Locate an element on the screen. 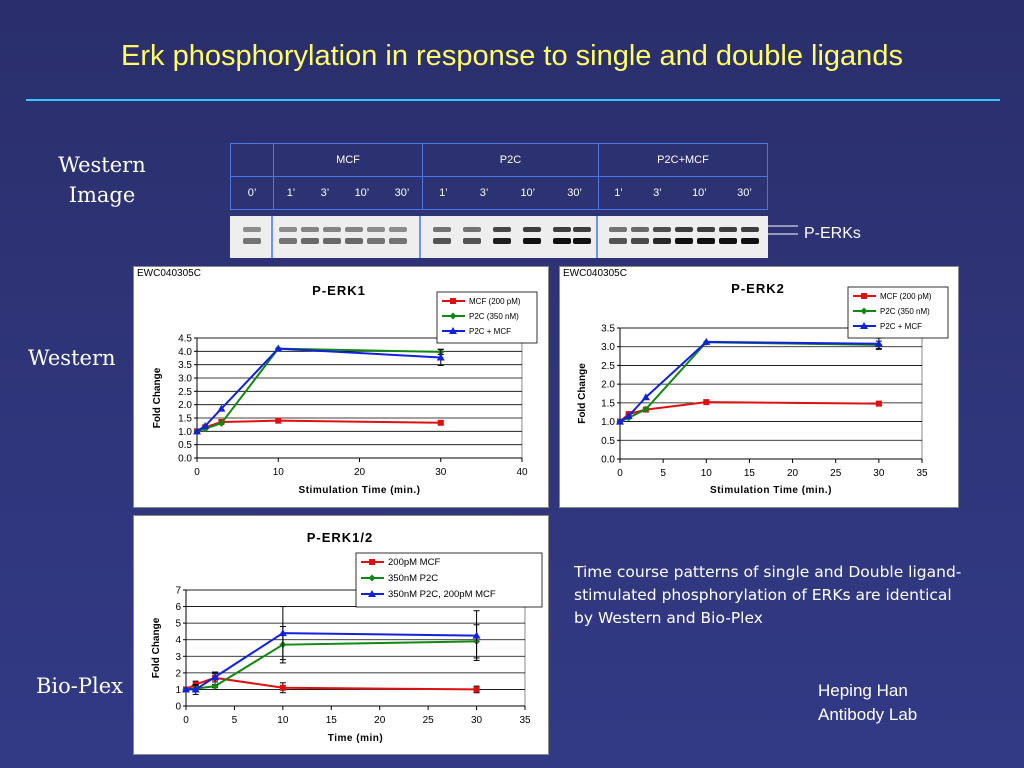 The image size is (1024, 768). credit-lab: Antibody Lab is located at coordinates (868, 714).